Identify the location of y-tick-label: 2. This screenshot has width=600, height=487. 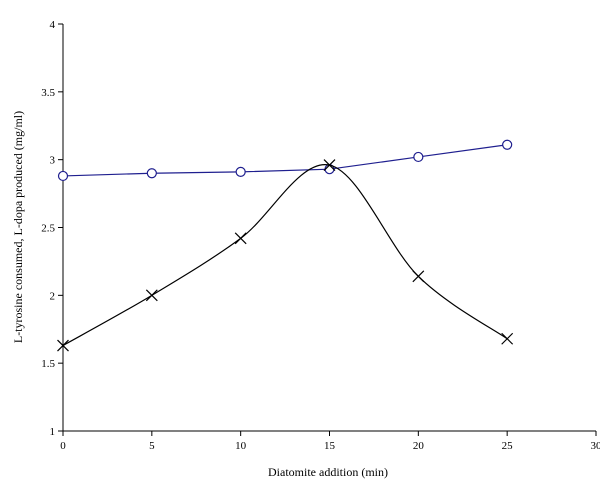
(53, 296).